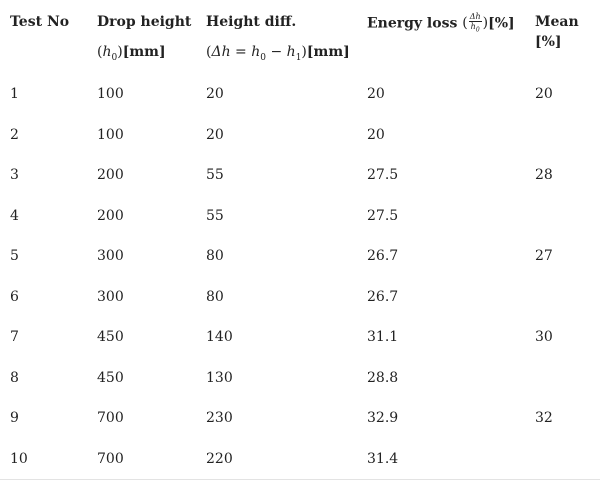  Describe the element at coordinates (219, 337) in the screenshot. I see `cell-height-diff: 140` at that location.